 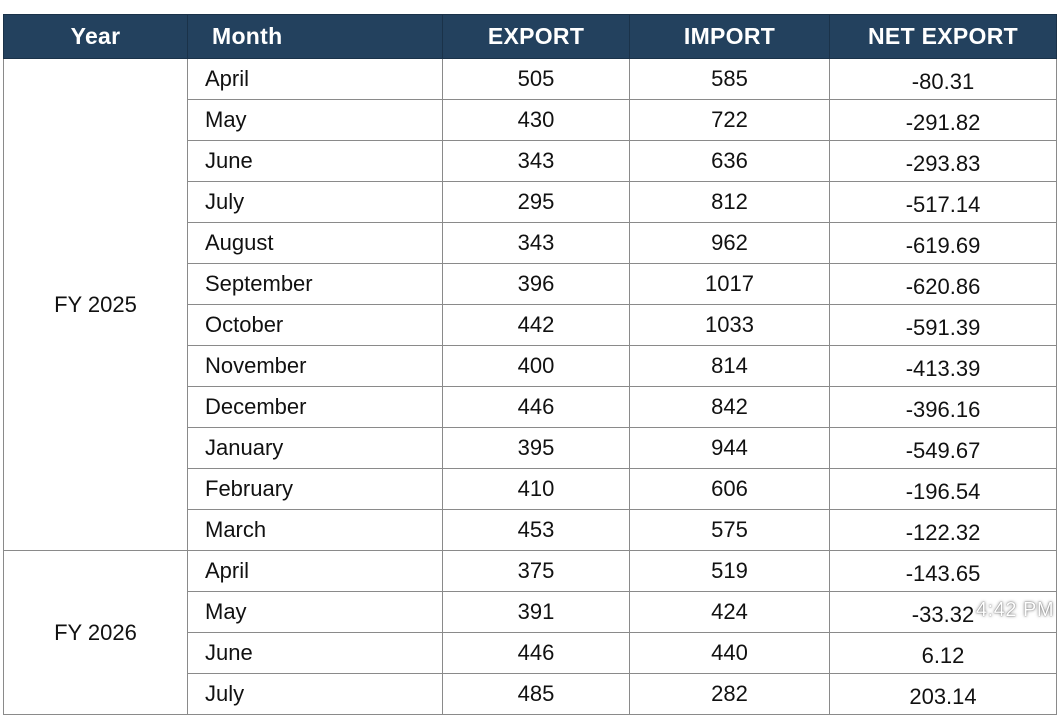 I want to click on net-export-cell: -620.86, so click(x=943, y=284).